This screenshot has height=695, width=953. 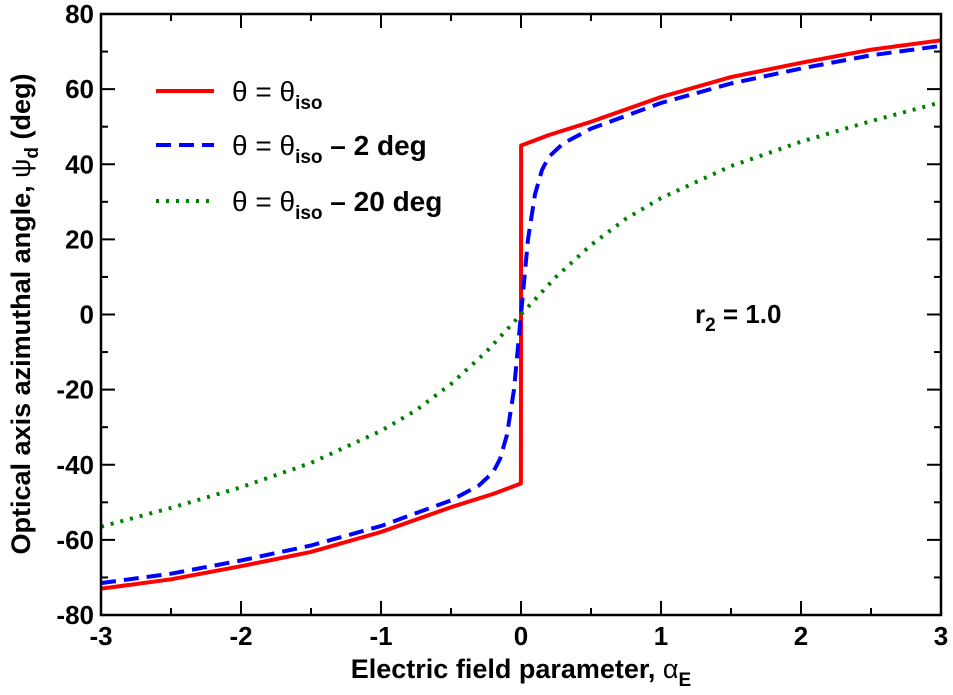 I want to click on legend-label-series-1: θ = θiso – 2 deg, so click(x=329, y=149).